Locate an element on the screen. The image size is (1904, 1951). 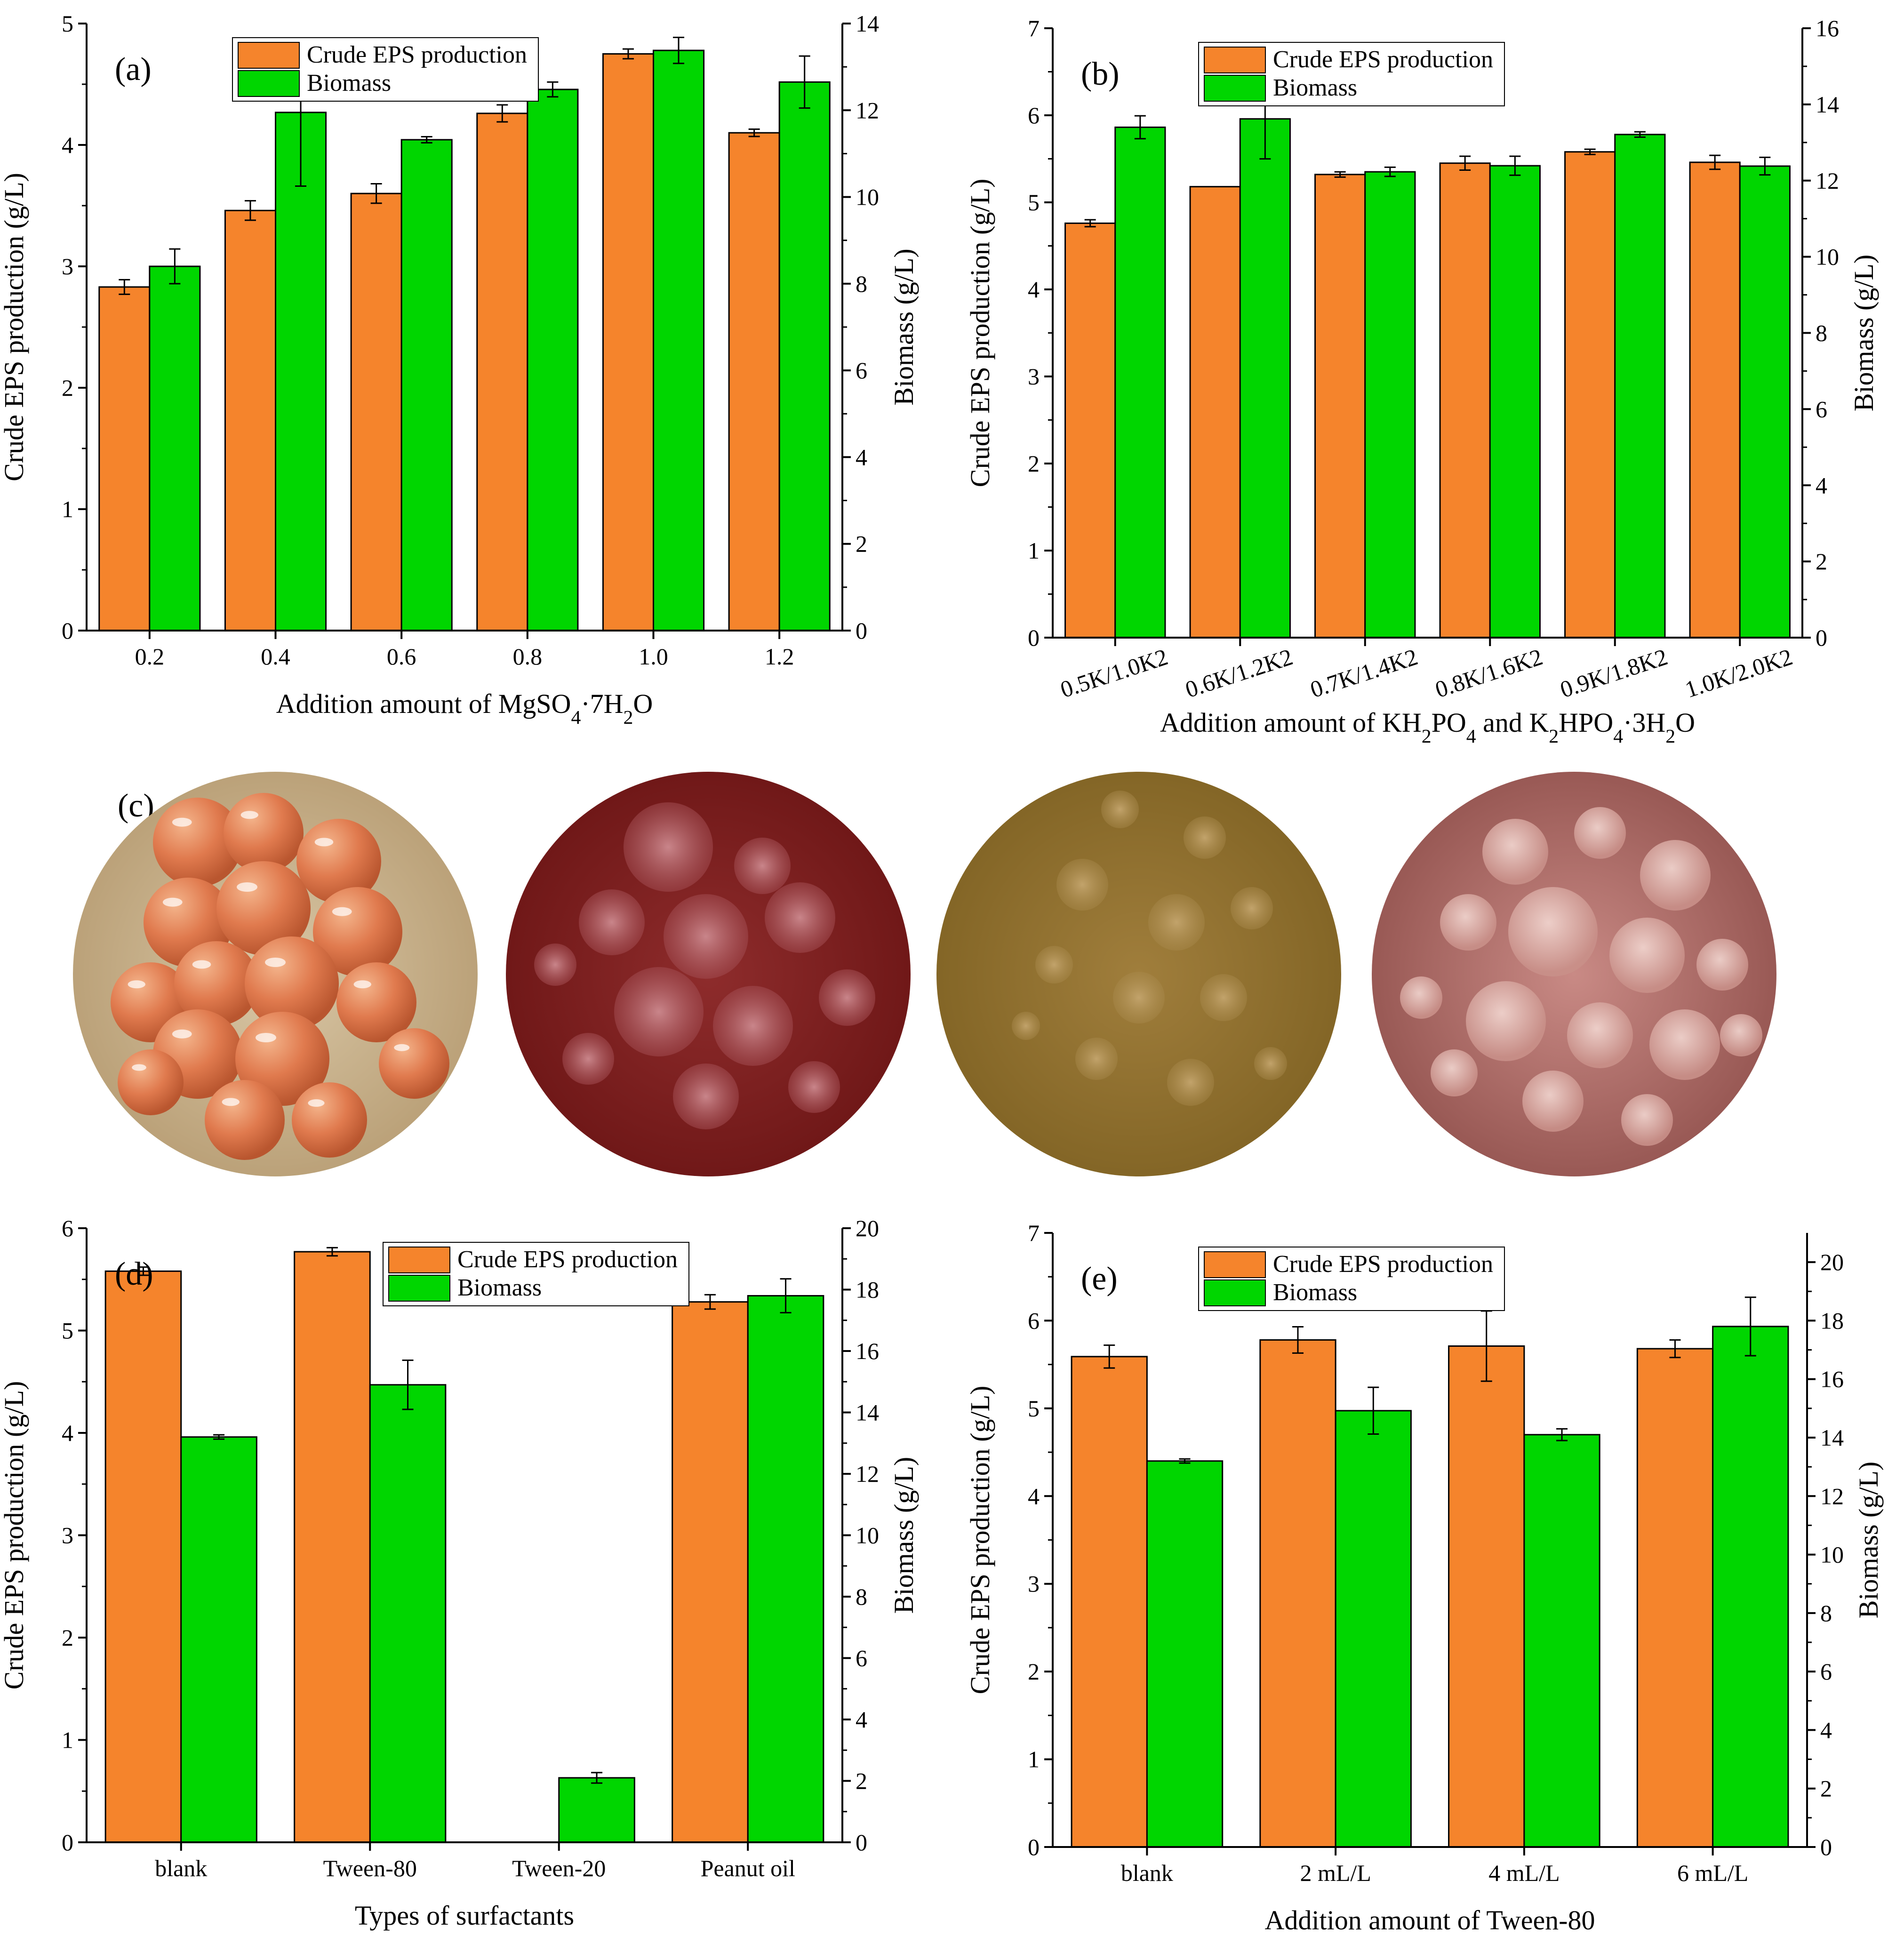
y2tick-label-d-1: 2 is located at coordinates (861, 1781).